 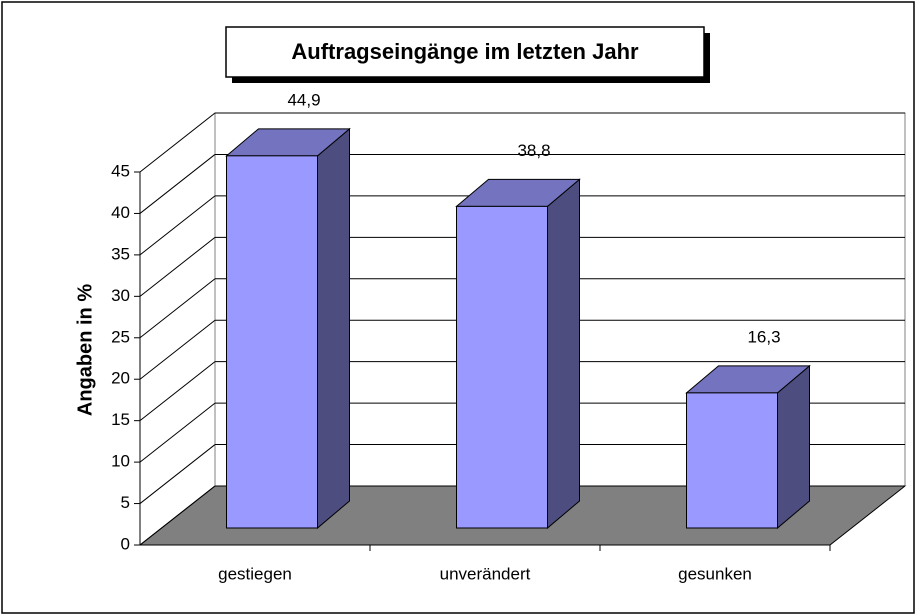 What do you see at coordinates (485, 573) in the screenshot?
I see `x-tick-label: unverändert` at bounding box center [485, 573].